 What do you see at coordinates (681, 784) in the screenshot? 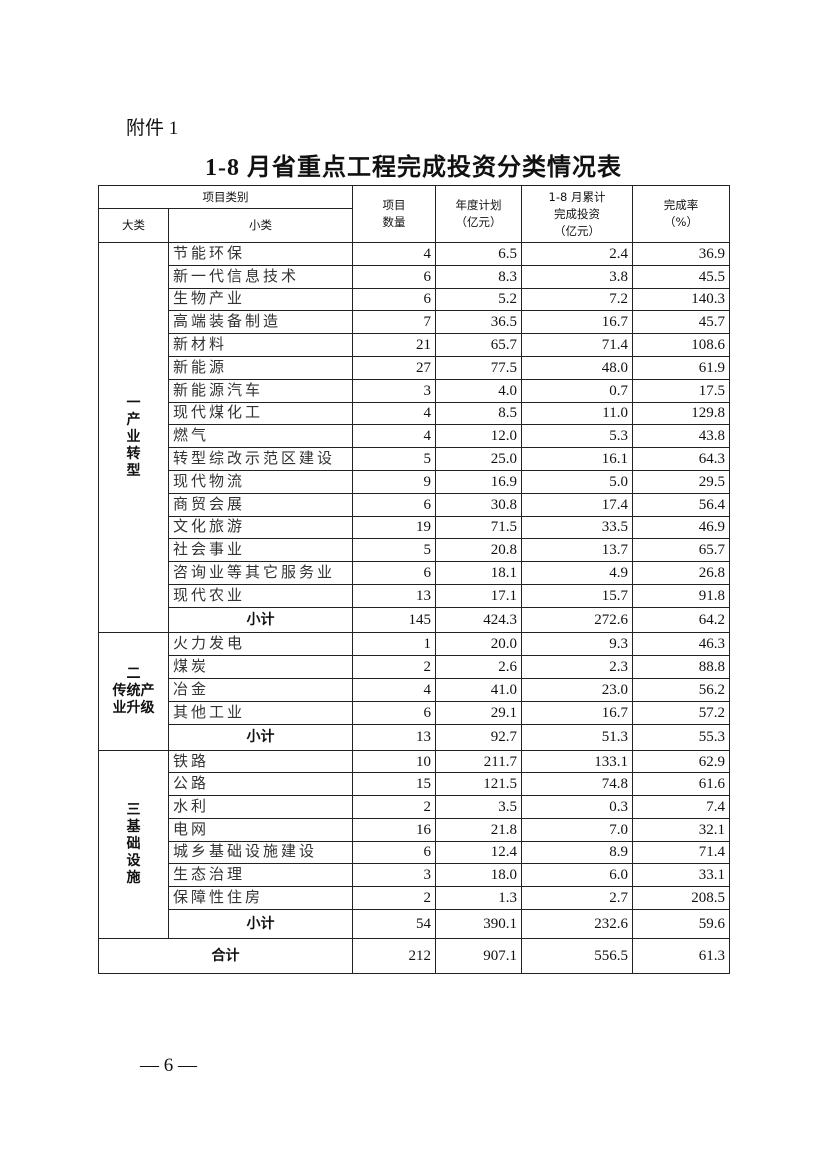
I see `completion-rate: 61.6` at bounding box center [681, 784].